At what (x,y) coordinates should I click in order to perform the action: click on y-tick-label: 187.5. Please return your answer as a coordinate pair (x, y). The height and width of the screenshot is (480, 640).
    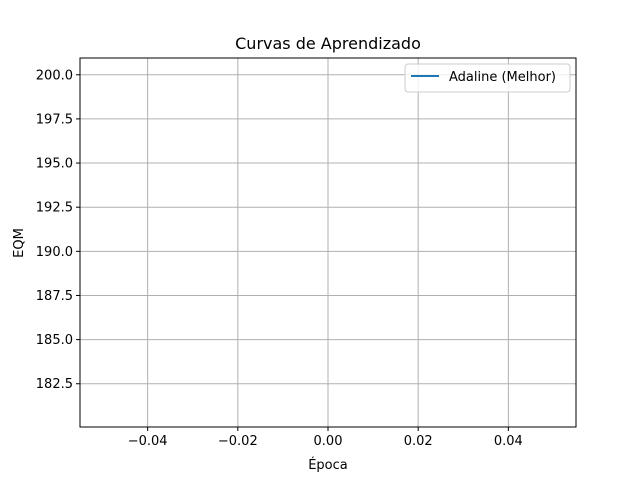
    Looking at the image, I should click on (54, 296).